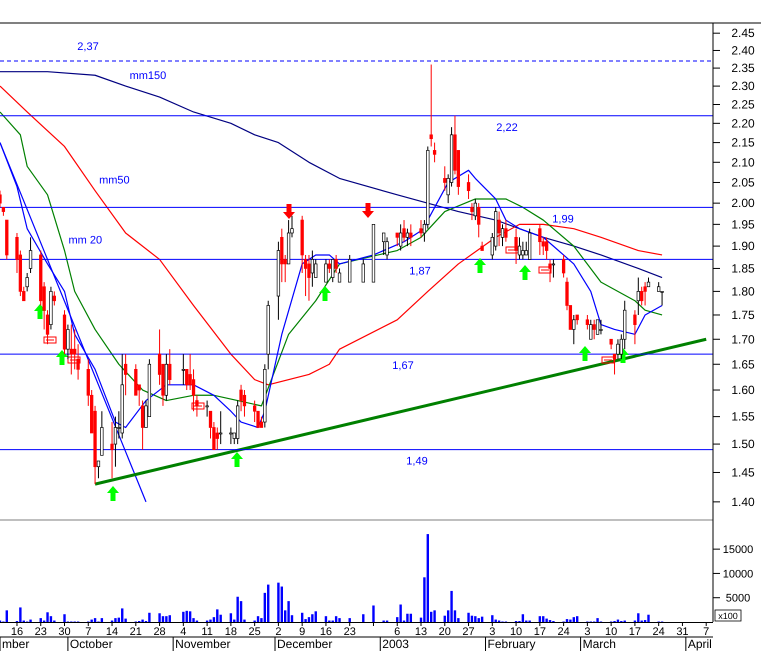 The image size is (761, 651). I want to click on text: February, so click(512, 644).